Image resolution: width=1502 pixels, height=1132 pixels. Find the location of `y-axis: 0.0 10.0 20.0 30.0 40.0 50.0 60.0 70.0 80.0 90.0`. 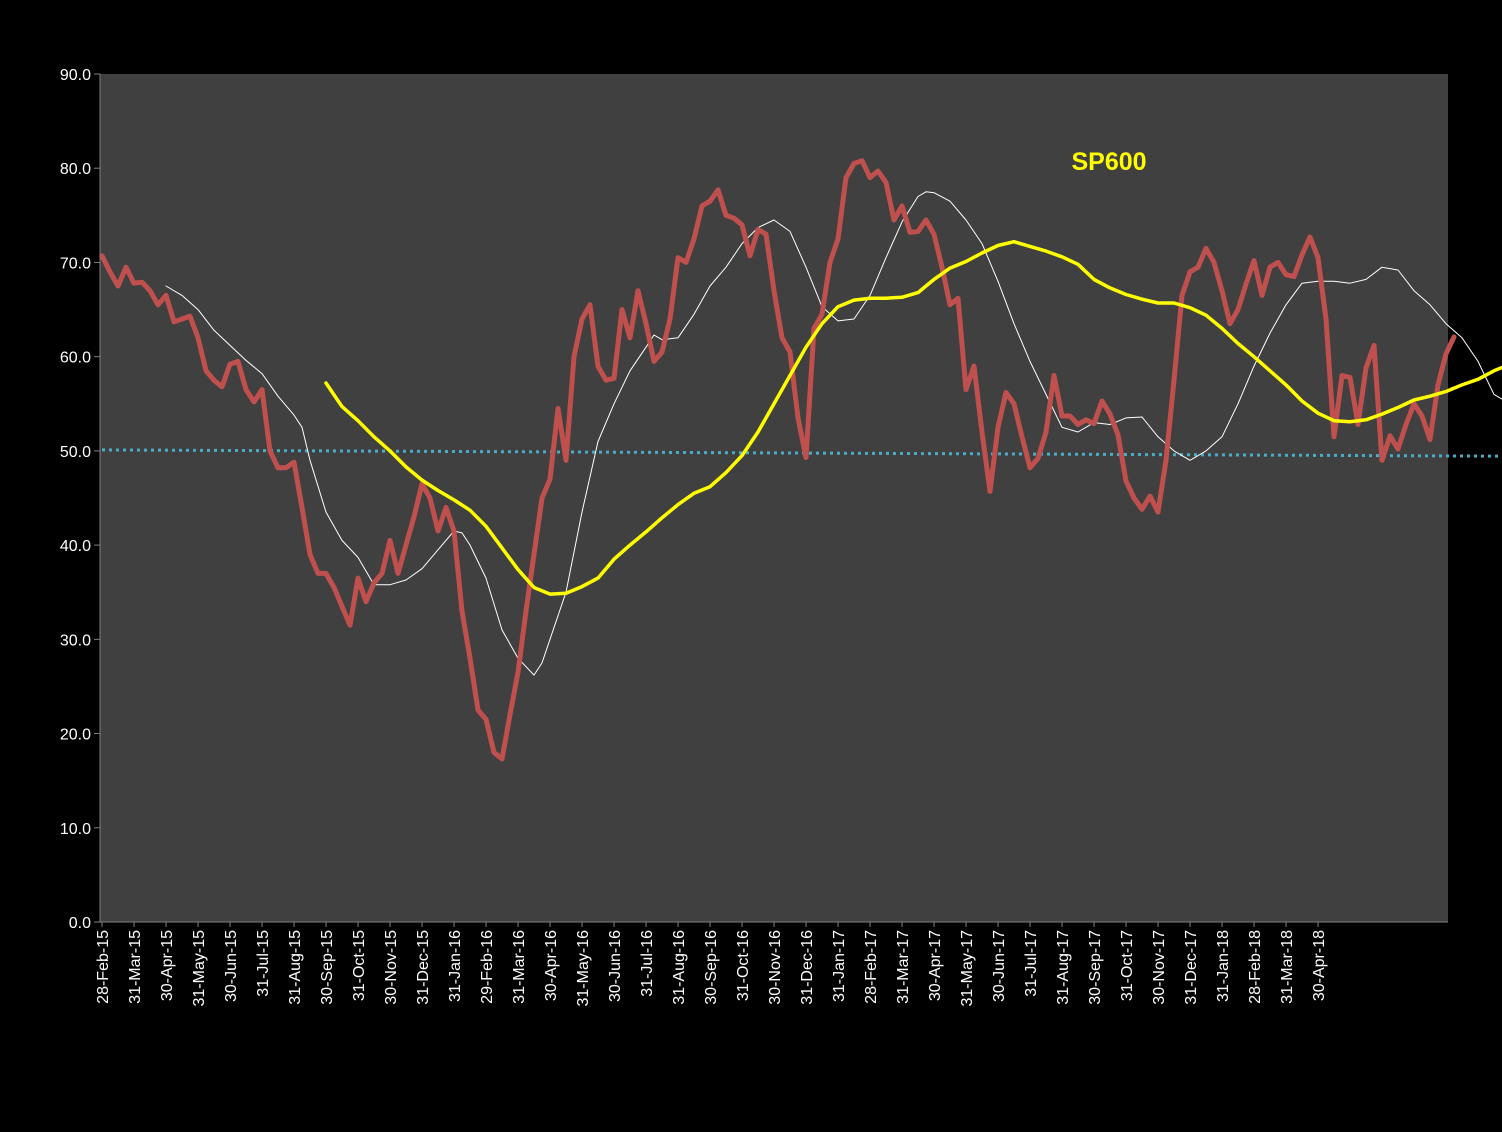

y-axis: 0.0 10.0 20.0 30.0 40.0 50.0 60.0 70.0 80.0 90.0 is located at coordinates (80, 499).